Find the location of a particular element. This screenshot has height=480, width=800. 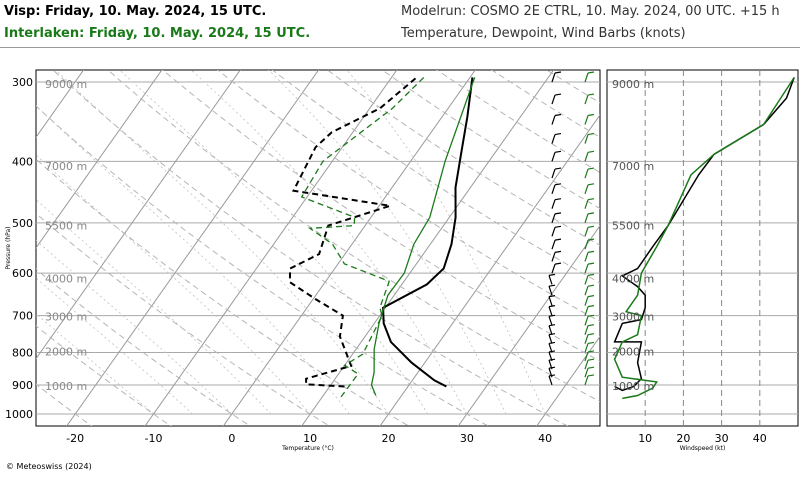

altitude-label: 7000 m is located at coordinates (66, 166).